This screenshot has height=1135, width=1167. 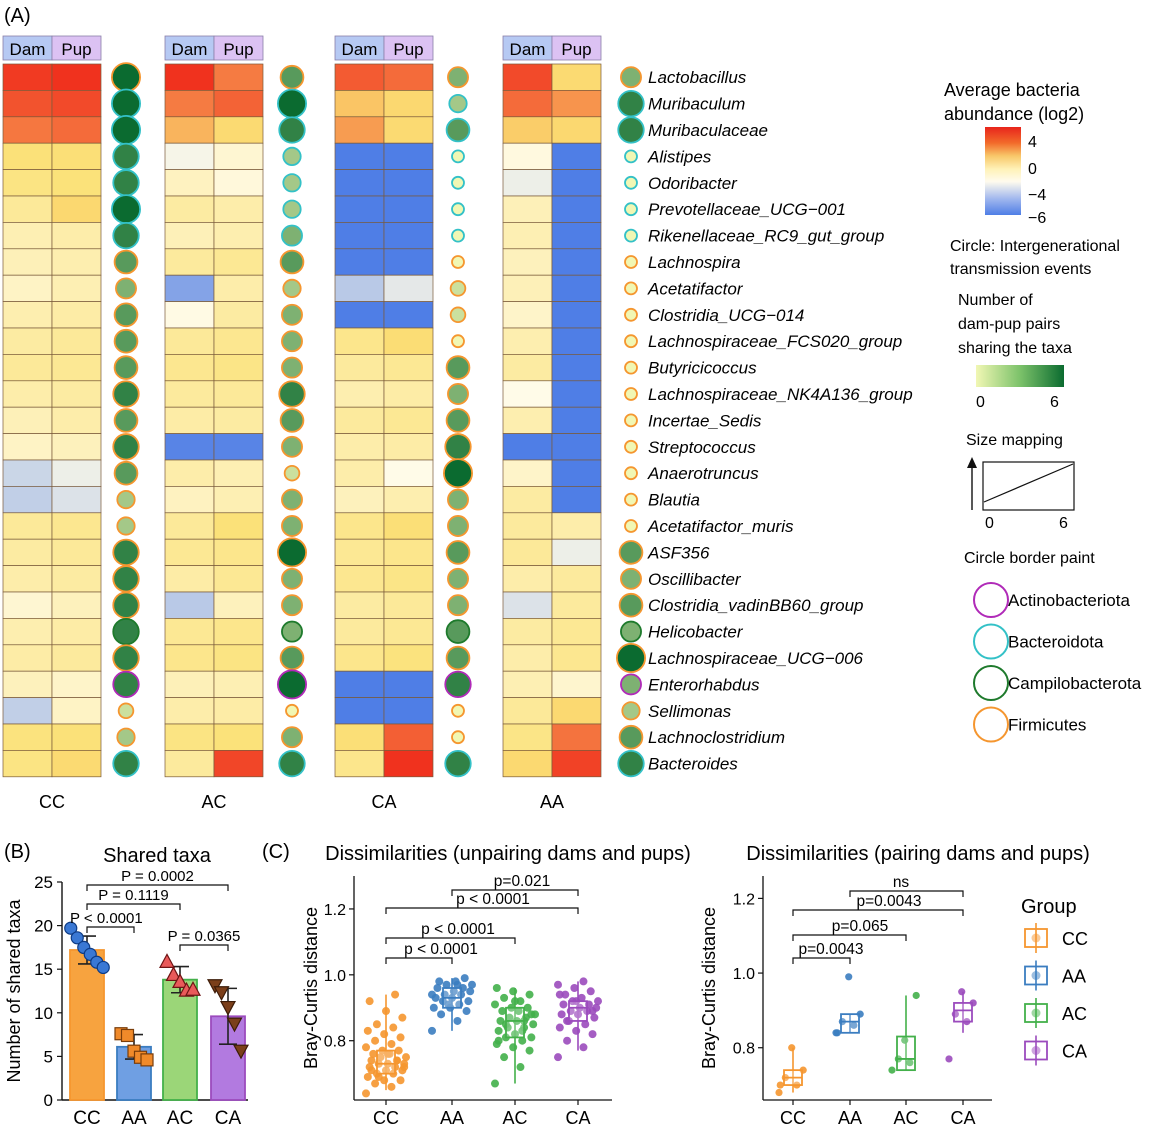 I want to click on significance-label: p < 0.0001, so click(x=493, y=899).